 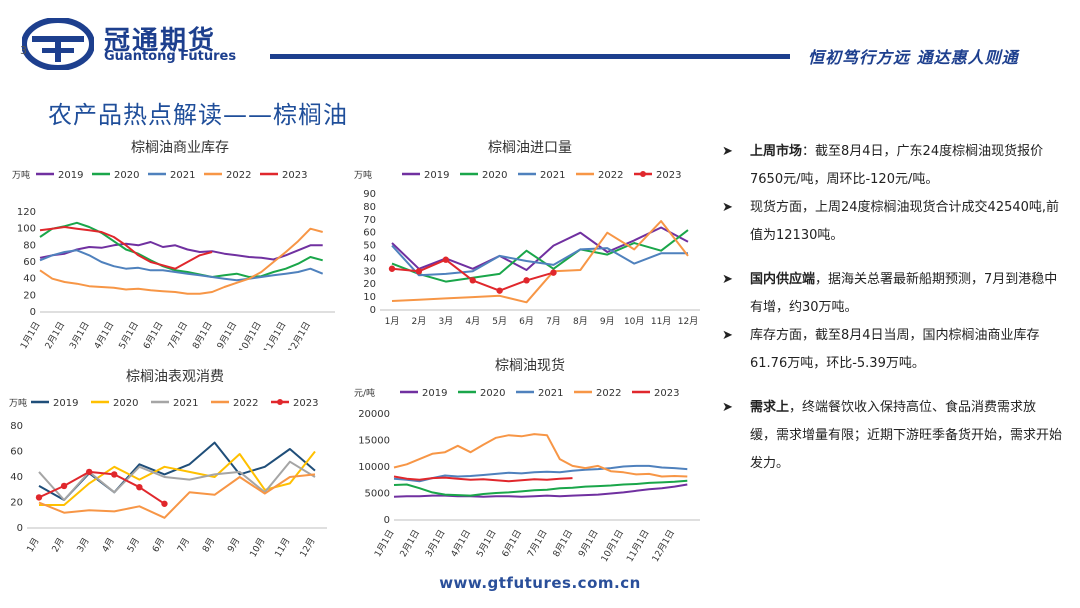 What do you see at coordinates (26, 212) in the screenshot?
I see `y-tick-label: 120` at bounding box center [26, 212].